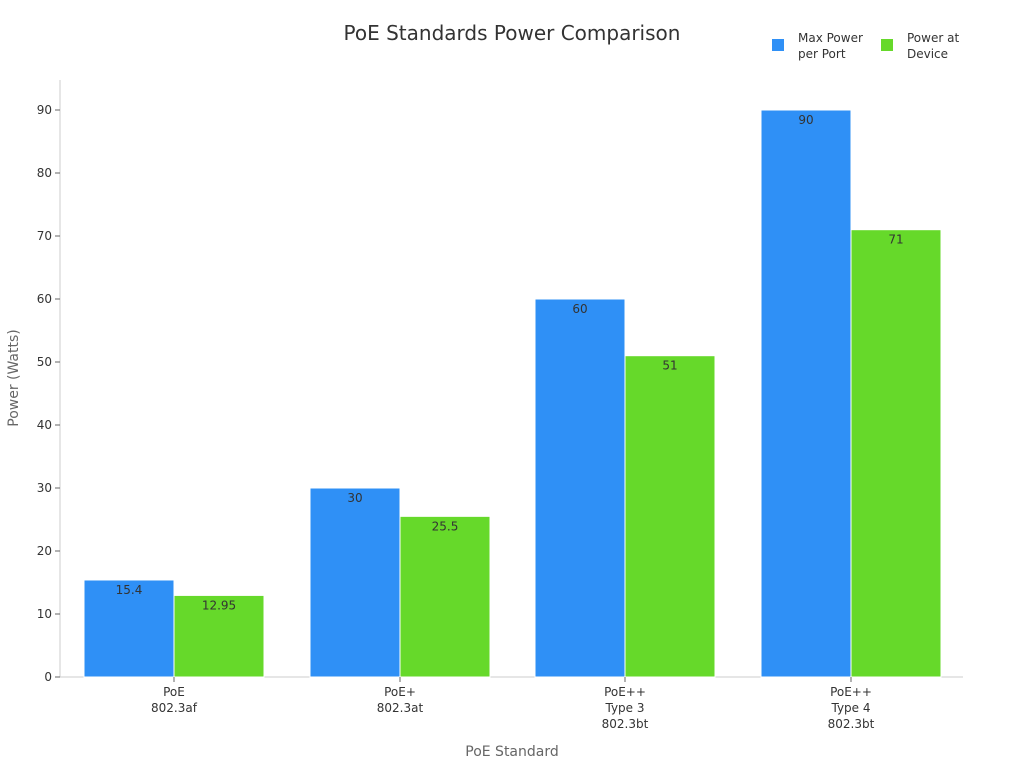 The width and height of the screenshot is (1024, 768). What do you see at coordinates (44, 551) in the screenshot?
I see `y-tick-label: 20` at bounding box center [44, 551].